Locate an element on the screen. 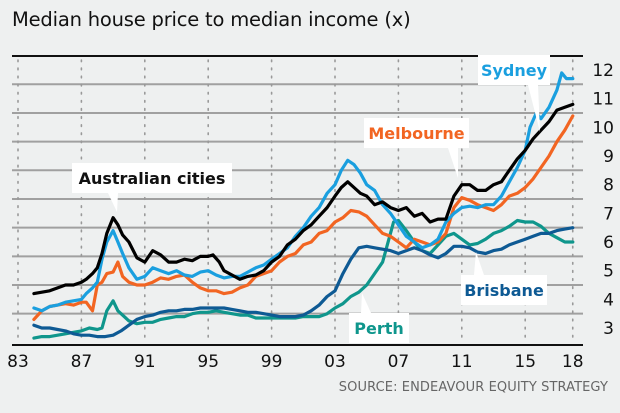 The width and height of the screenshot is (620, 413). x-tick-label: 07 is located at coordinates (399, 362).